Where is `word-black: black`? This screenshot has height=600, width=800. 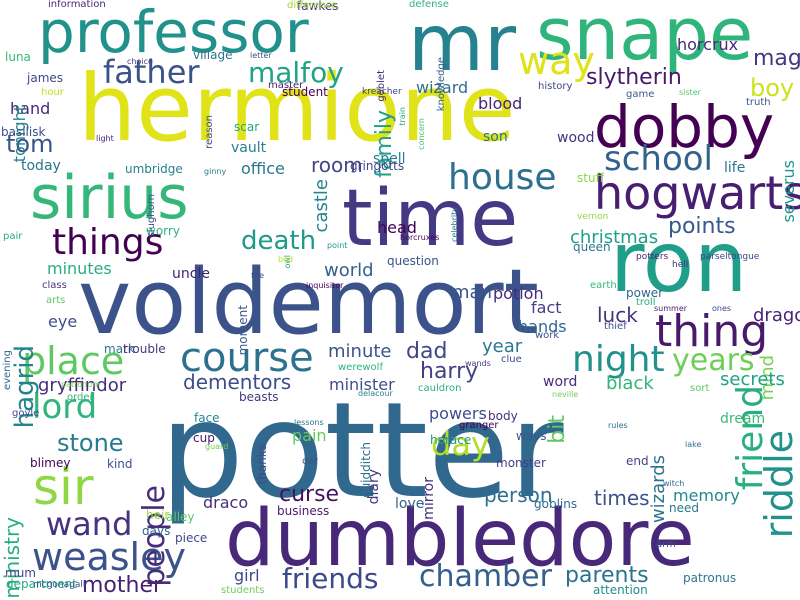 word-black: black is located at coordinates (630, 383).